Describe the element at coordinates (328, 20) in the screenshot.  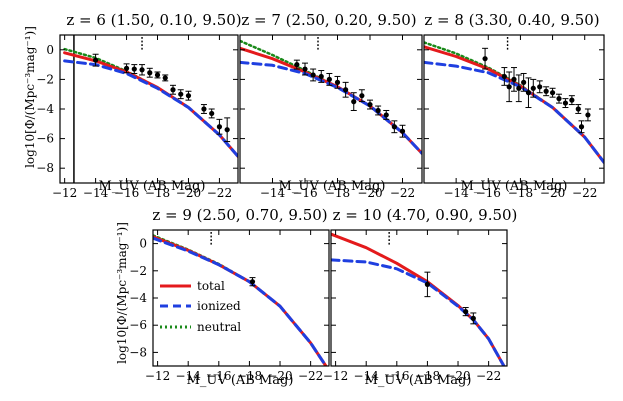
I see `panel-title: z = 7 (2.50, 0.20, 9.50)` at that location.